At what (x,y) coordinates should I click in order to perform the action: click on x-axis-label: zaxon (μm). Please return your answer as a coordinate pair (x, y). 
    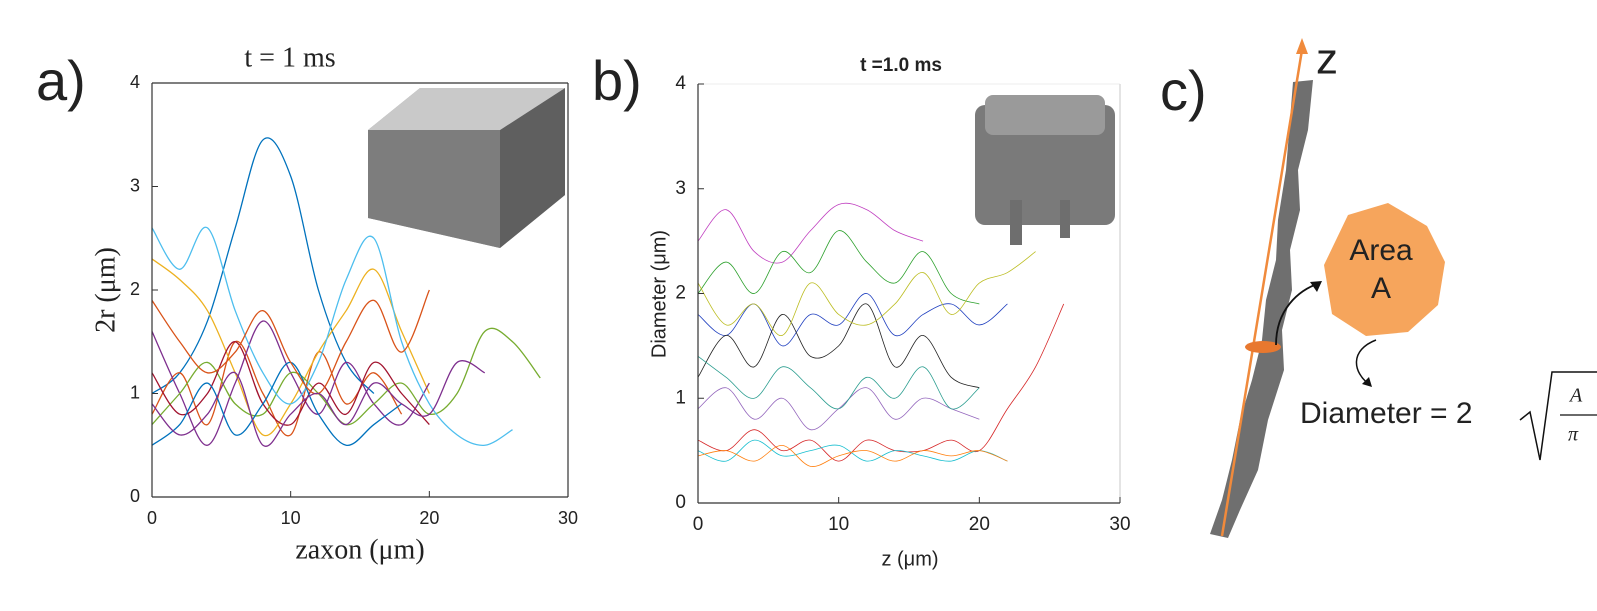
    Looking at the image, I should click on (359, 549).